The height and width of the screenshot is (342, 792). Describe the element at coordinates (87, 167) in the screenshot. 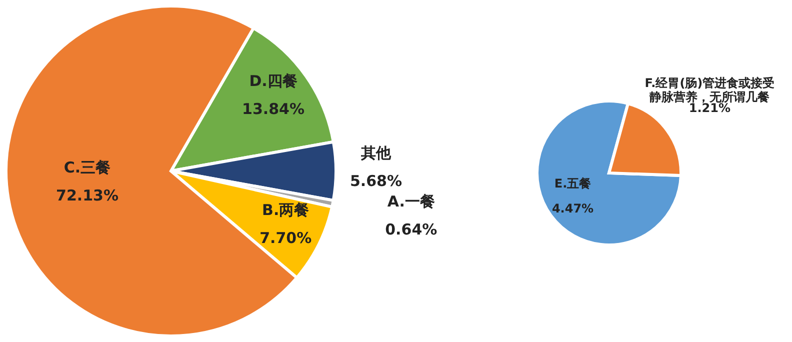

I see `slice-label: C.三餐` at that location.